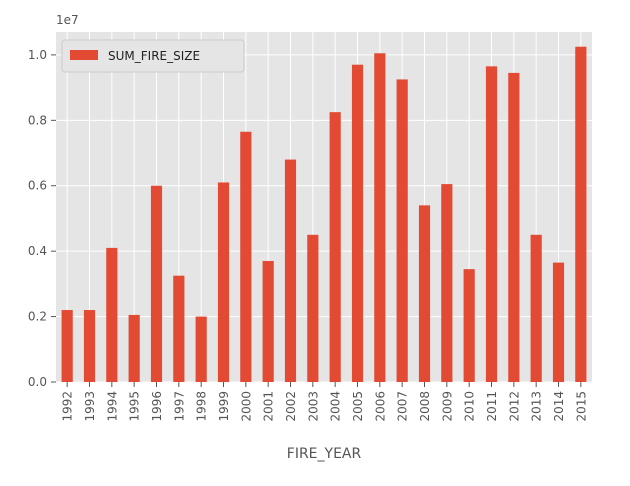 Image resolution: width=630 pixels, height=486 pixels. What do you see at coordinates (179, 406) in the screenshot?
I see `x-tick-label: 1997` at bounding box center [179, 406].